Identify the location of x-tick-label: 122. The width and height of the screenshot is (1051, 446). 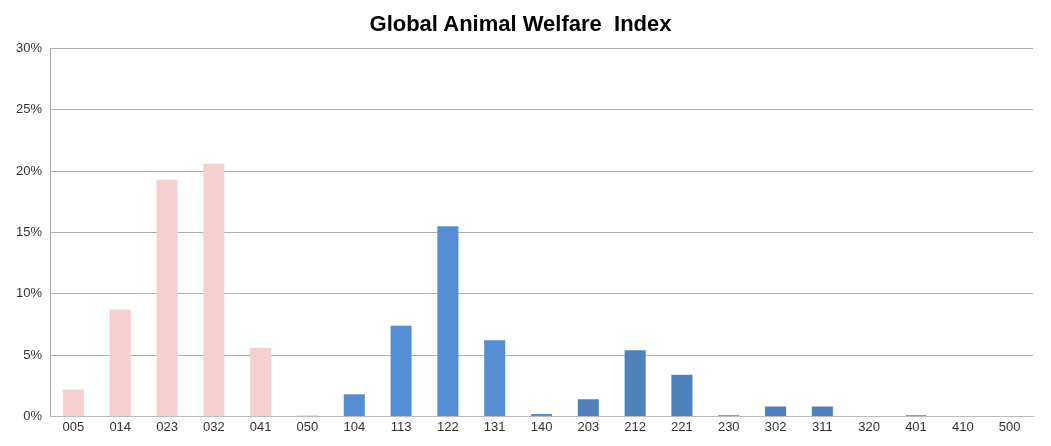
(448, 426).